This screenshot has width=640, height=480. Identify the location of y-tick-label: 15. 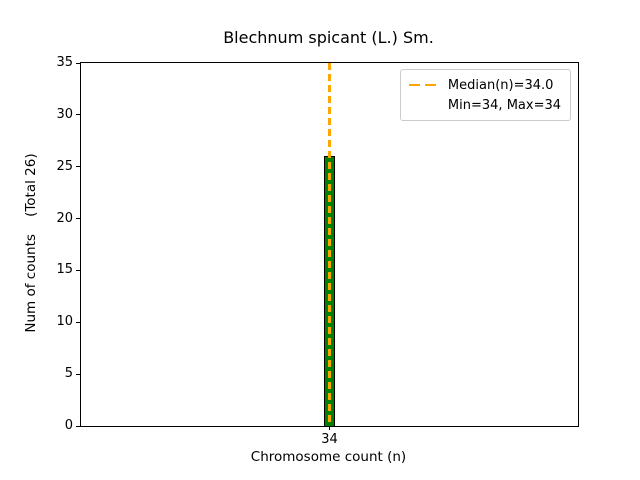
(64, 270).